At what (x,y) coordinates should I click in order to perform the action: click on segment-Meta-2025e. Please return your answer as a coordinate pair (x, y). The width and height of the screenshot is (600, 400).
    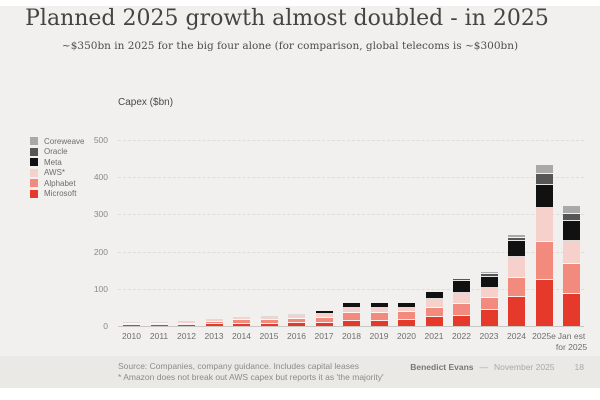
    Looking at the image, I should click on (544, 196).